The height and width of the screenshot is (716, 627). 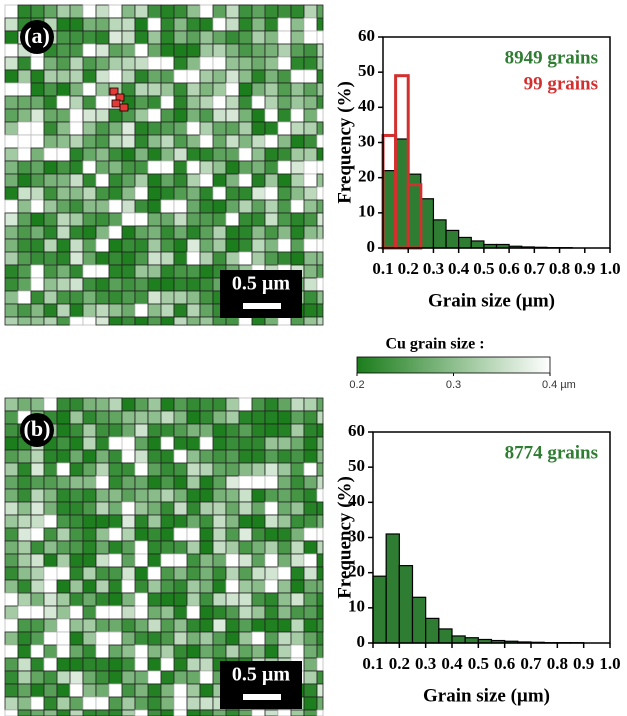 I want to click on y-tick-label: 50, so click(x=366, y=70).